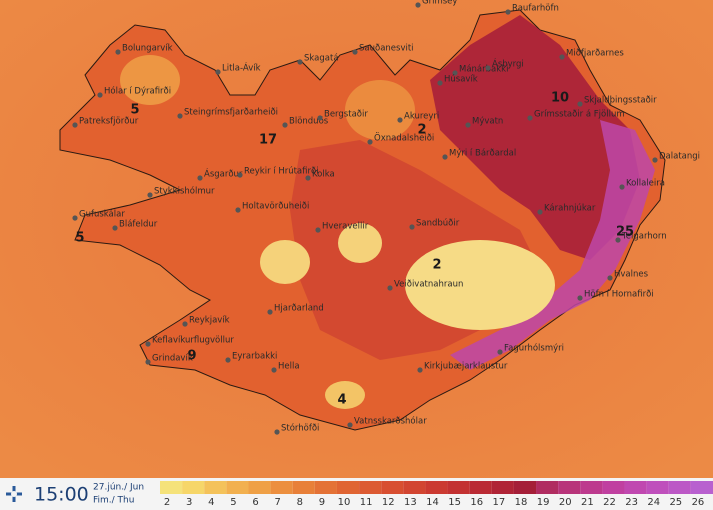  Describe the element at coordinates (211, 502) in the screenshot. I see `legend-label: 4` at that location.